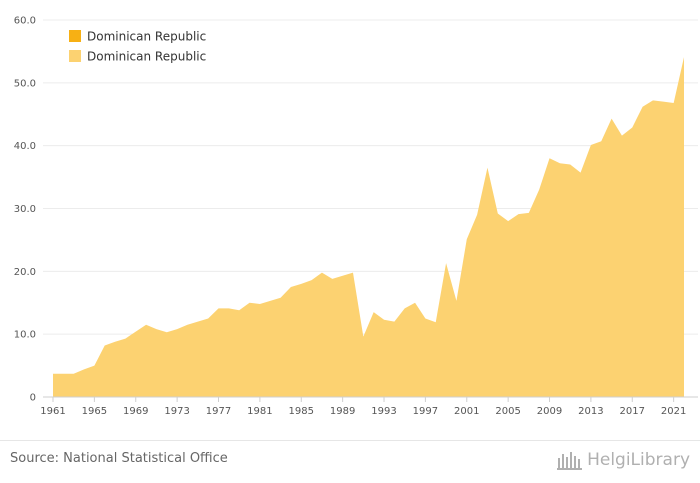  Describe the element at coordinates (570, 461) in the screenshot. I see `library-icon` at that location.